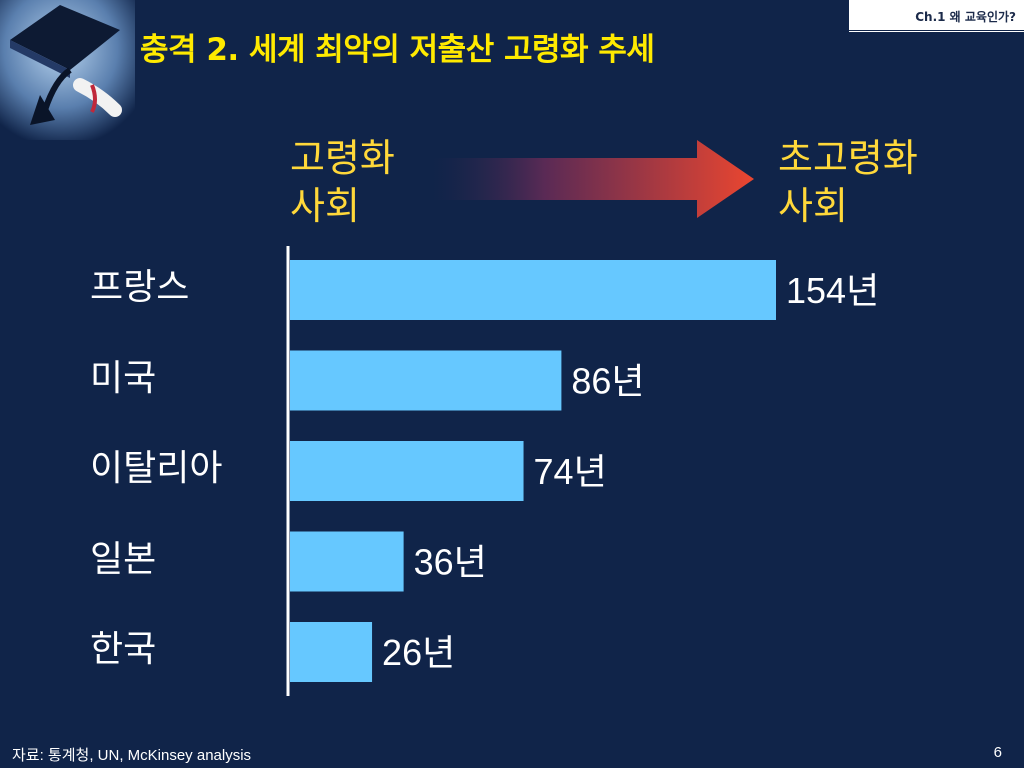 This screenshot has height=768, width=1024. I want to click on category-label: 일본, so click(123, 559).